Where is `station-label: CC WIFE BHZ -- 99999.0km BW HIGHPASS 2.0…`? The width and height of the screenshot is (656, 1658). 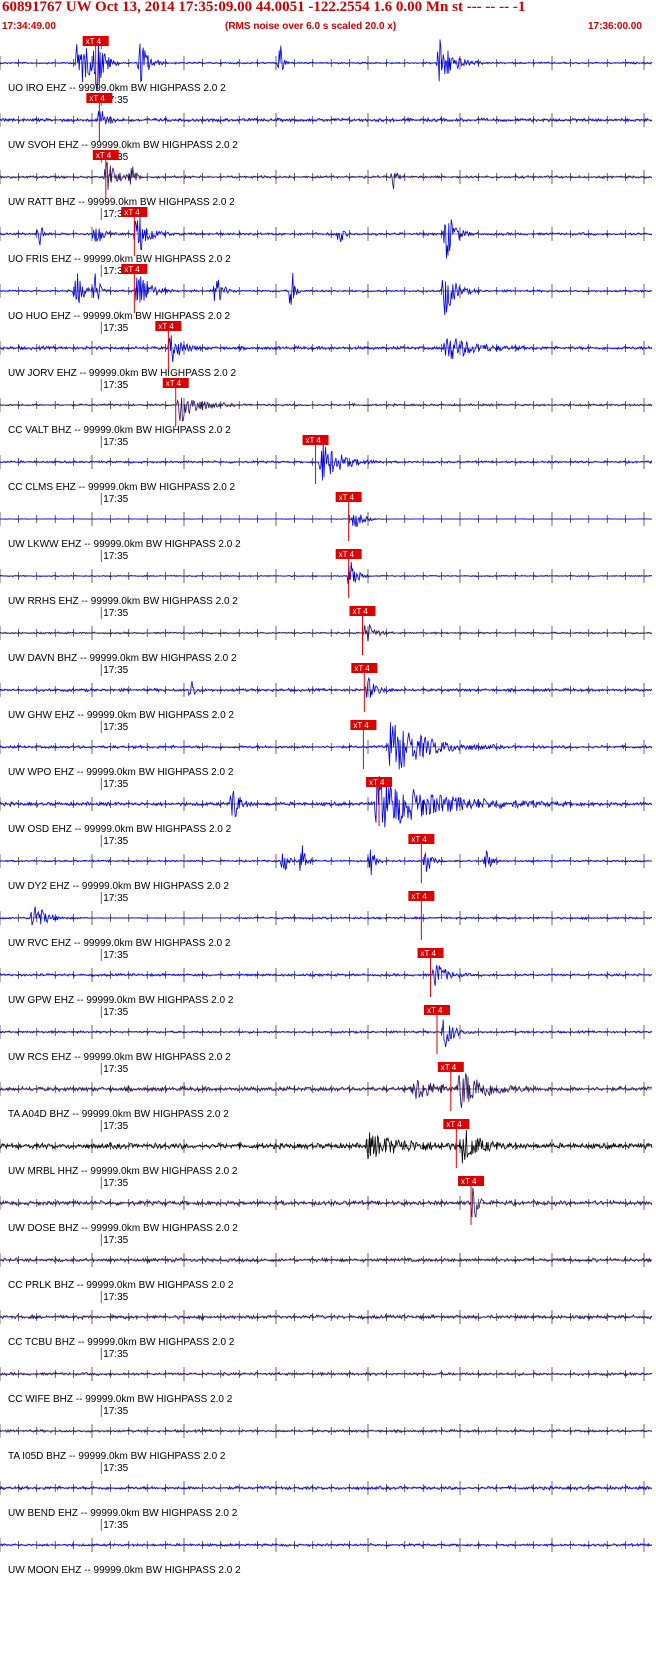
station-label: CC WIFE BHZ -- 99999.0km BW HIGHPASS 2.0… is located at coordinates (120, 1399).